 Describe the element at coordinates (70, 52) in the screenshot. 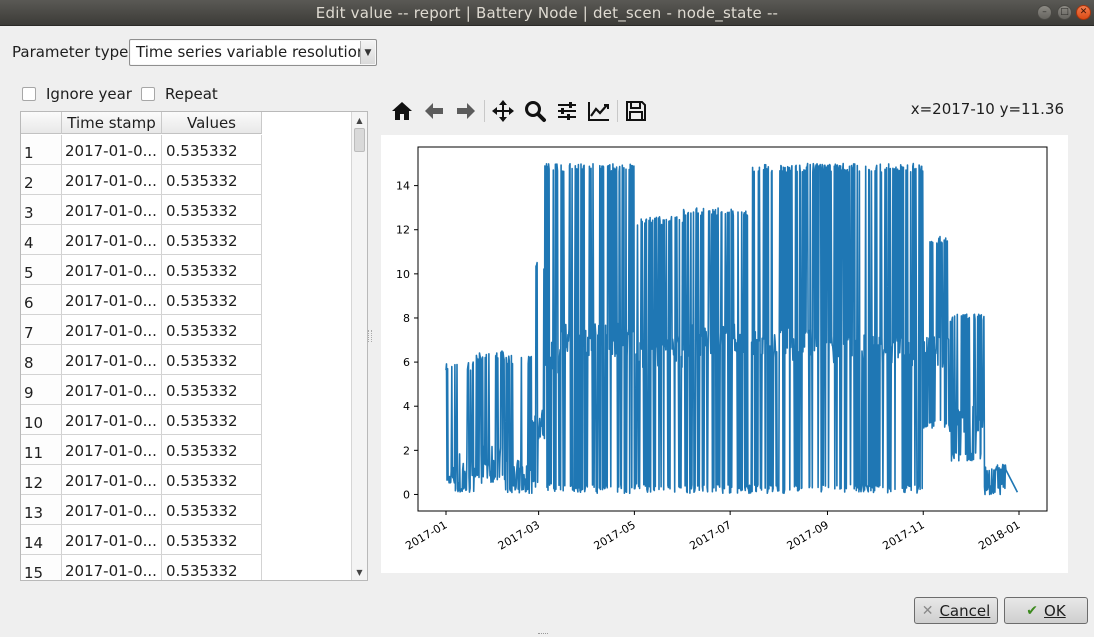

I see `parameter-type-label: Parameter type` at that location.